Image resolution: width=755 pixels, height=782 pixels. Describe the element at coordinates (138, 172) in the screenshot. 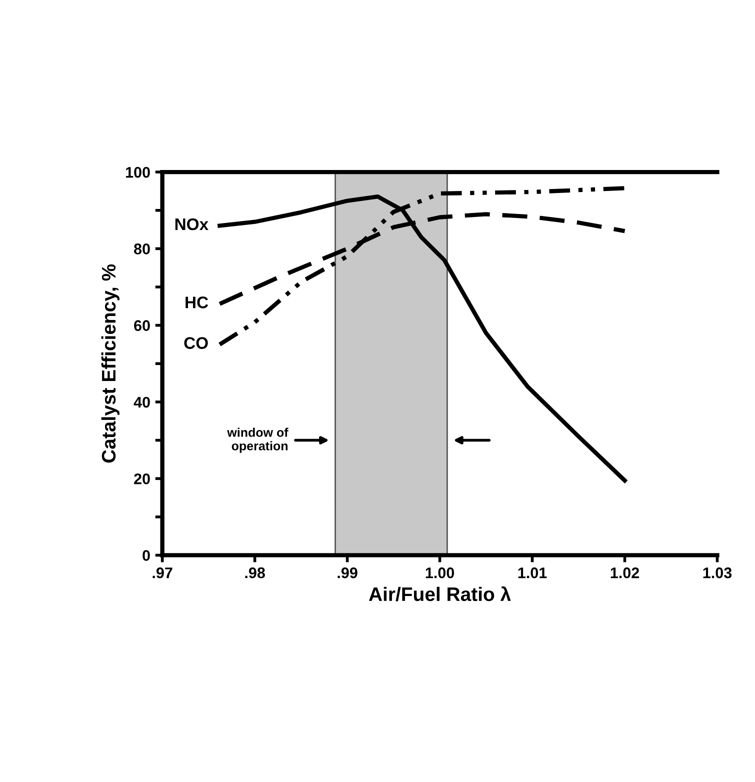

I see `y-tick-label: 100` at that location.